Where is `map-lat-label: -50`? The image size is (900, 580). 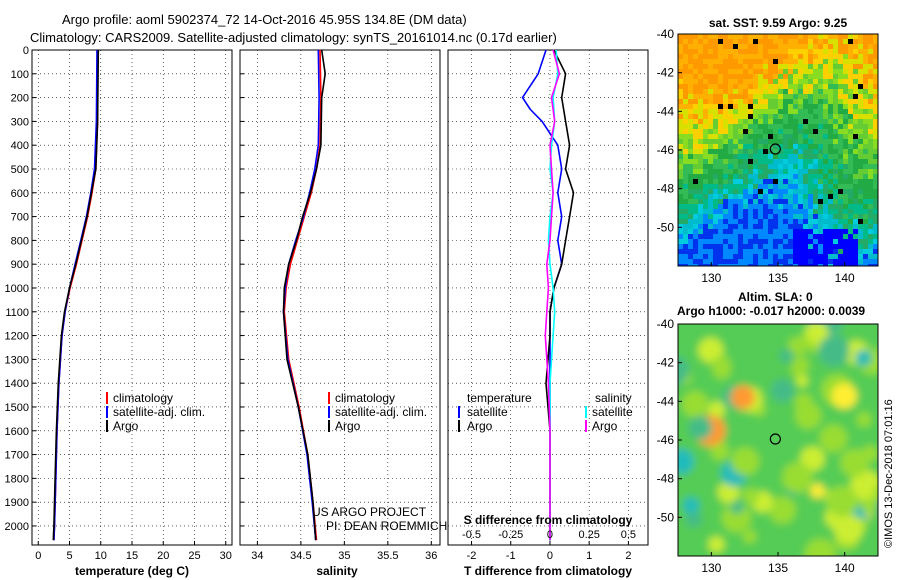 map-lat-label: -50 is located at coordinates (666, 227).